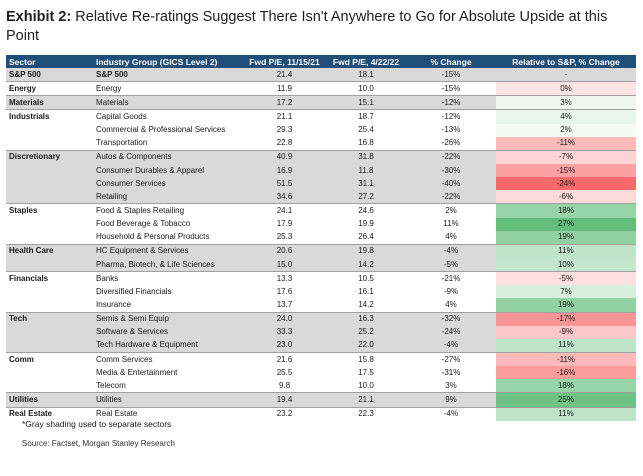 The height and width of the screenshot is (476, 643). I want to click on header-relative-change: Relative to S&P, % Change, so click(566, 61).